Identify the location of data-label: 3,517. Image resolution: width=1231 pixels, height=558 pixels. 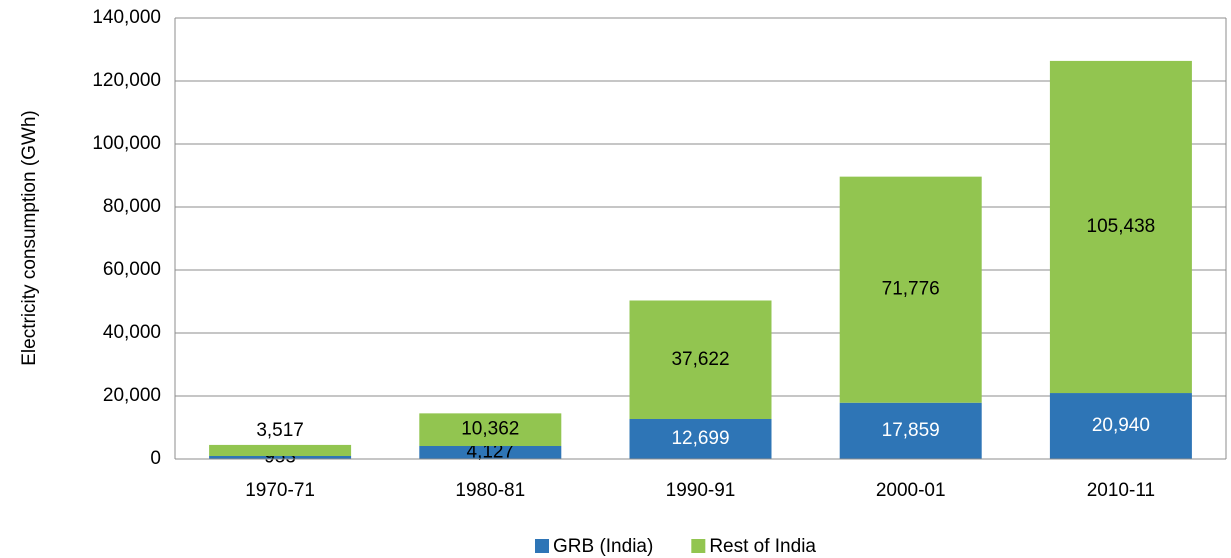
(280, 430).